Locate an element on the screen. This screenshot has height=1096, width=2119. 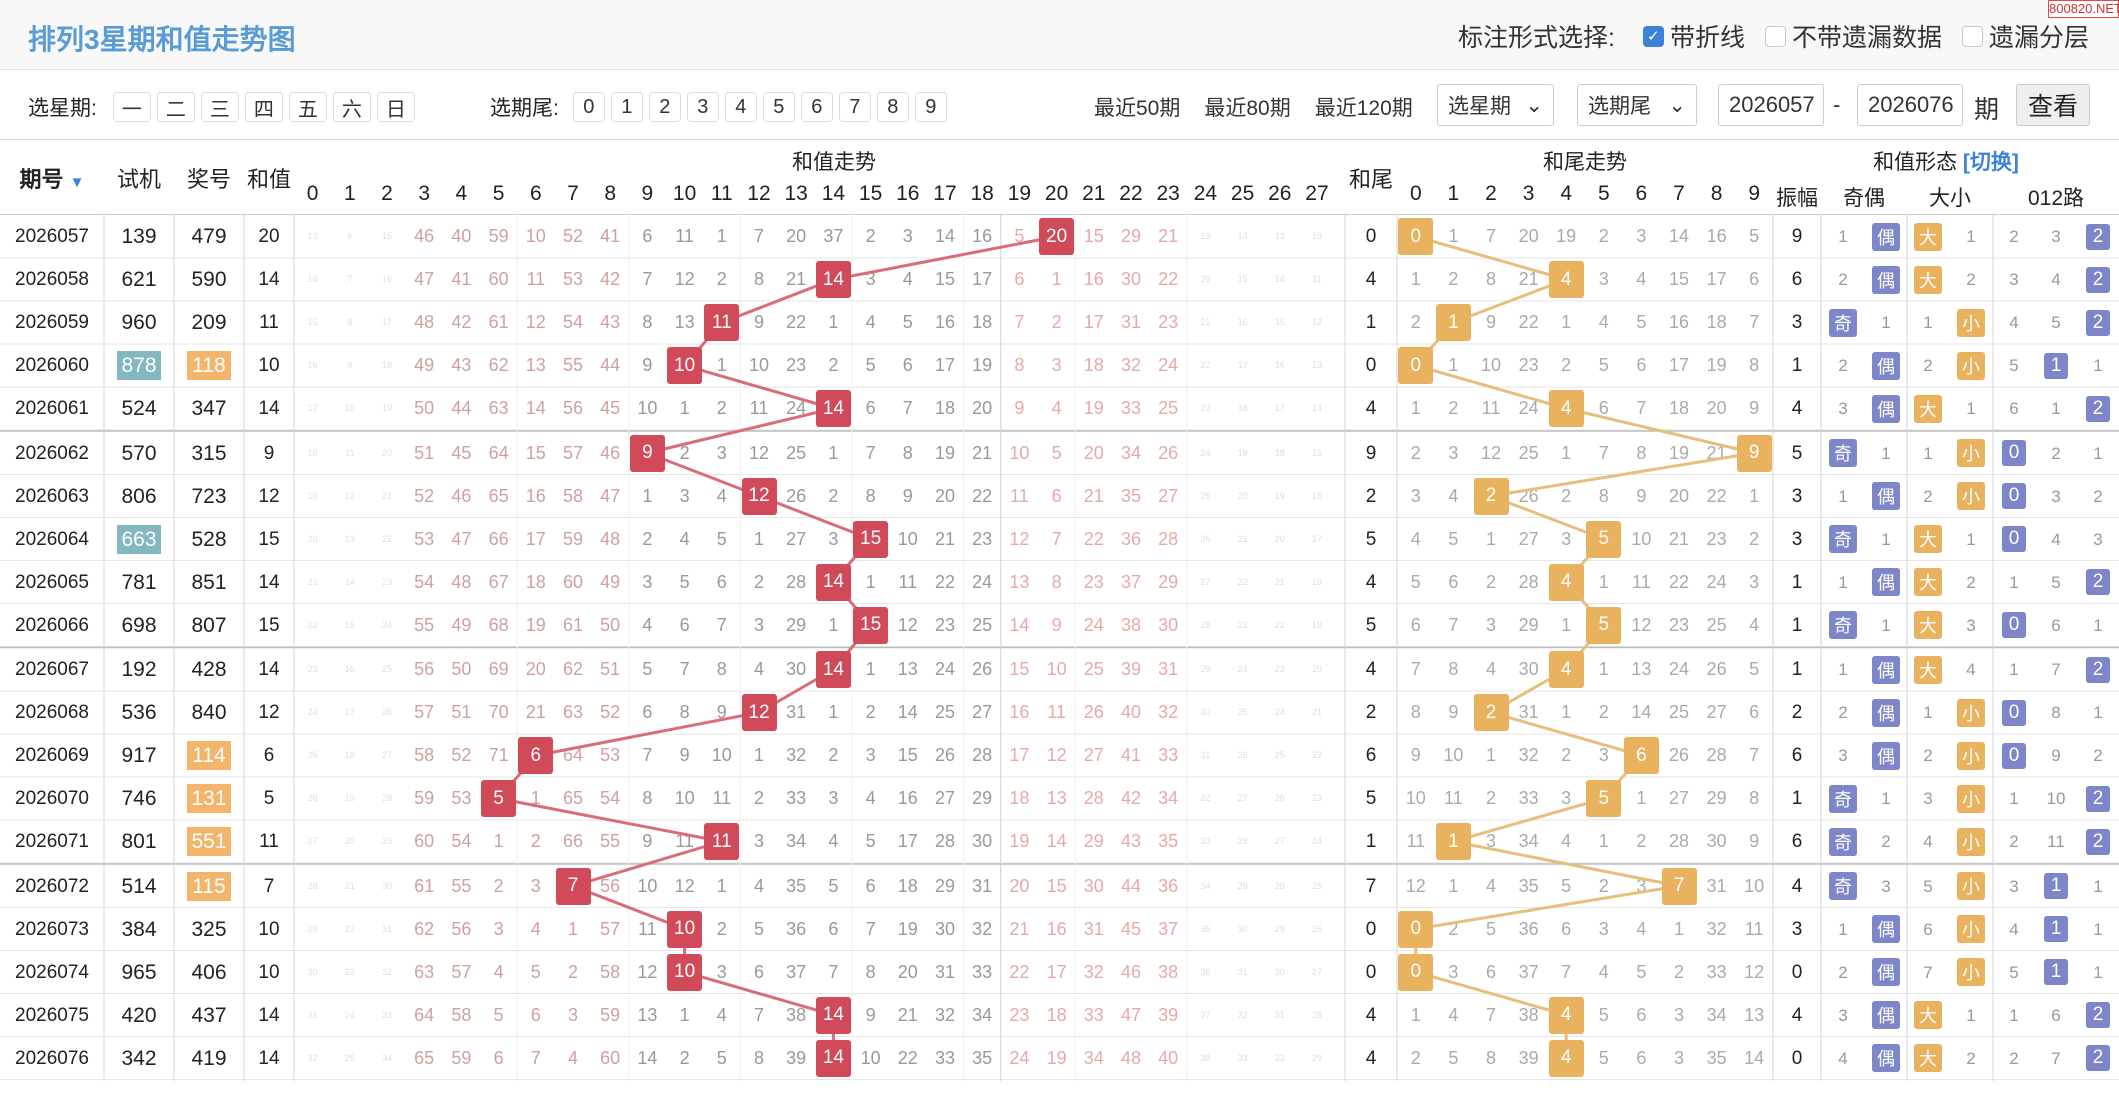
sum-miss-cell: 9 is located at coordinates (870, 1014).